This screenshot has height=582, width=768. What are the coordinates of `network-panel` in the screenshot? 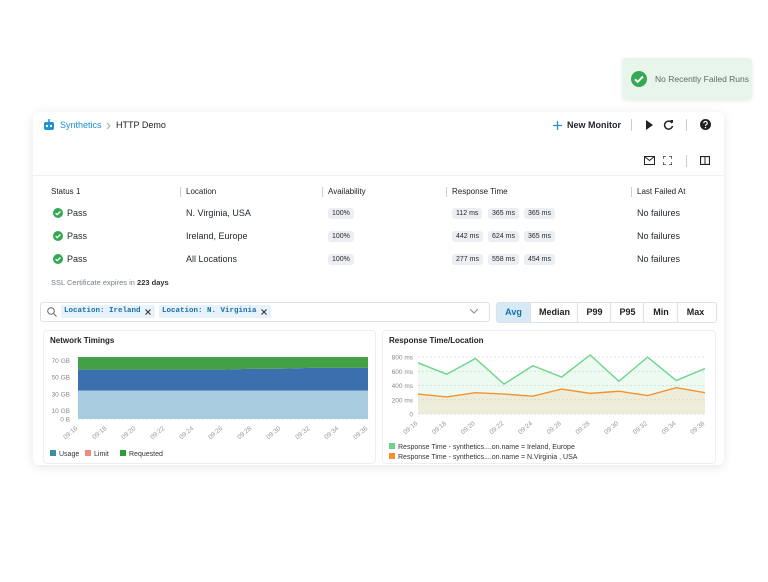 It's located at (209, 397).